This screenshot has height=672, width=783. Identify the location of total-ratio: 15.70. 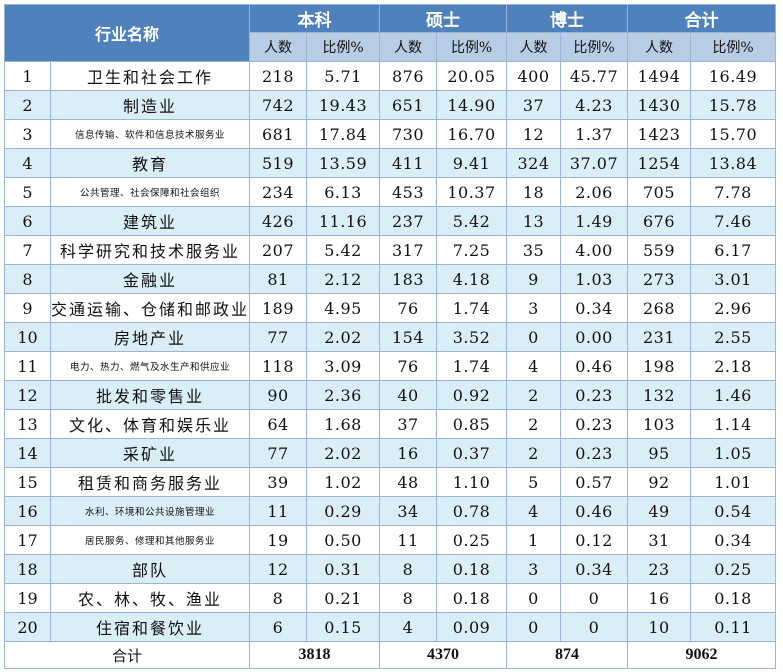
(733, 134).